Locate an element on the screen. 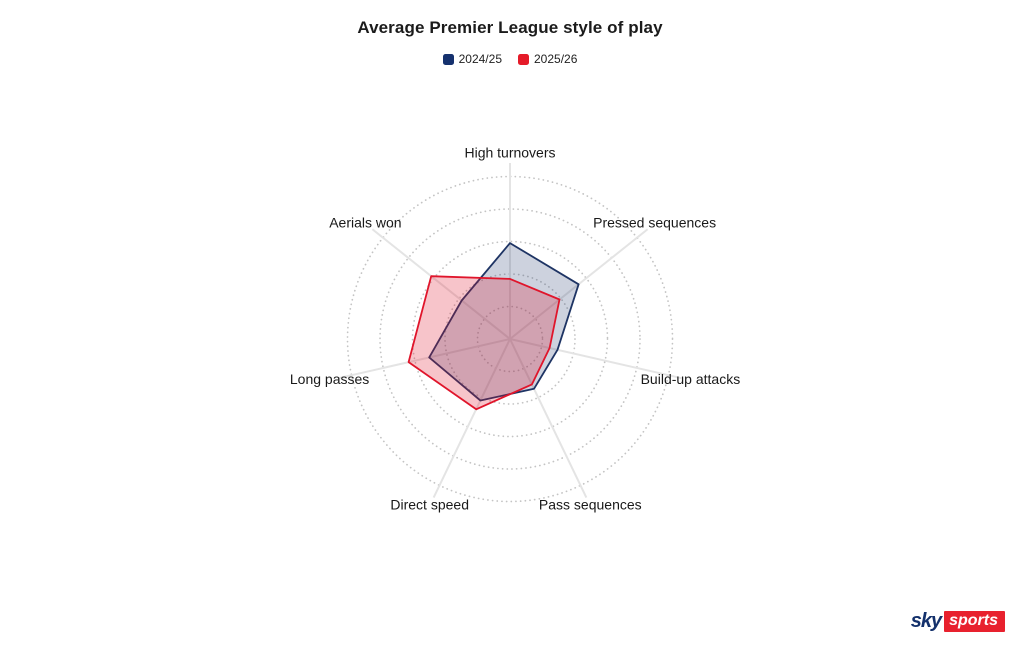 This screenshot has height=645, width=1020. axis-label: Build-up attacks is located at coordinates (691, 379).